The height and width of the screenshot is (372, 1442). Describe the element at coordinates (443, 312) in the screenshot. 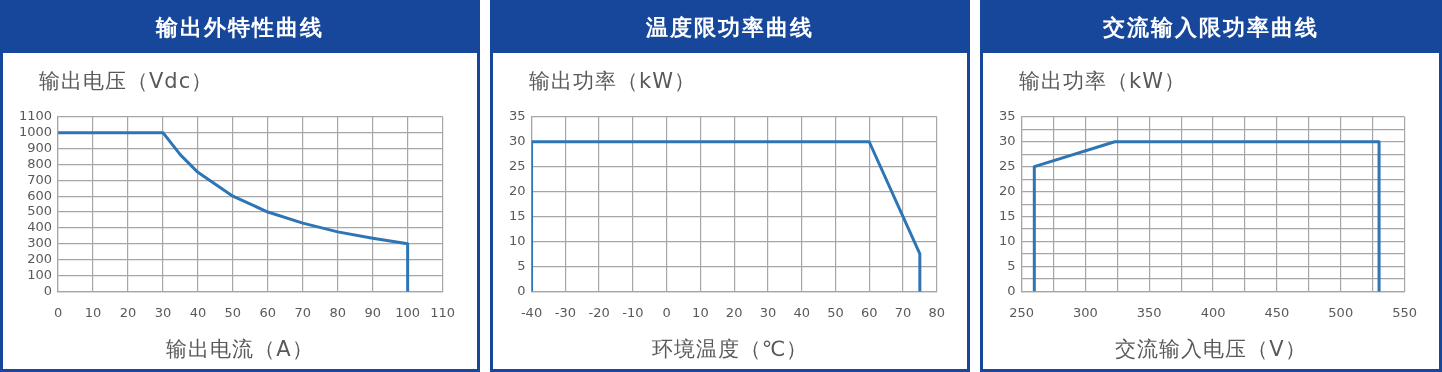

I see `x-tick-label: 110` at that location.